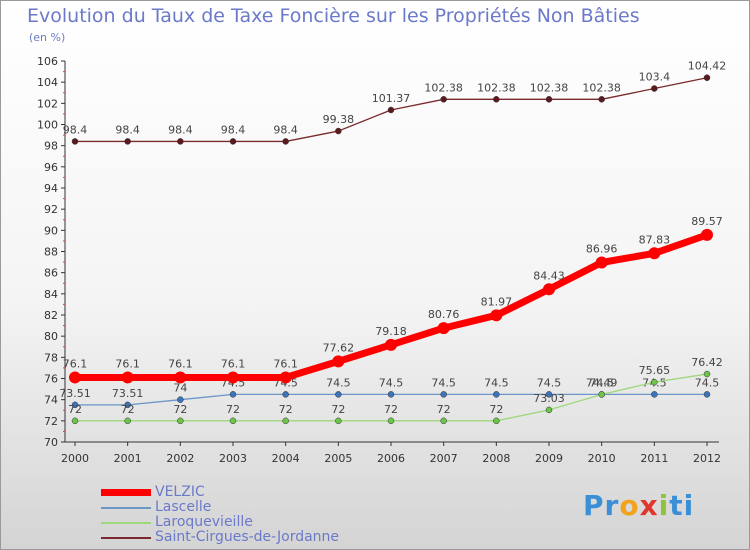 The height and width of the screenshot is (550, 750). I want to click on chart-subtitle: (en %), so click(47, 37).